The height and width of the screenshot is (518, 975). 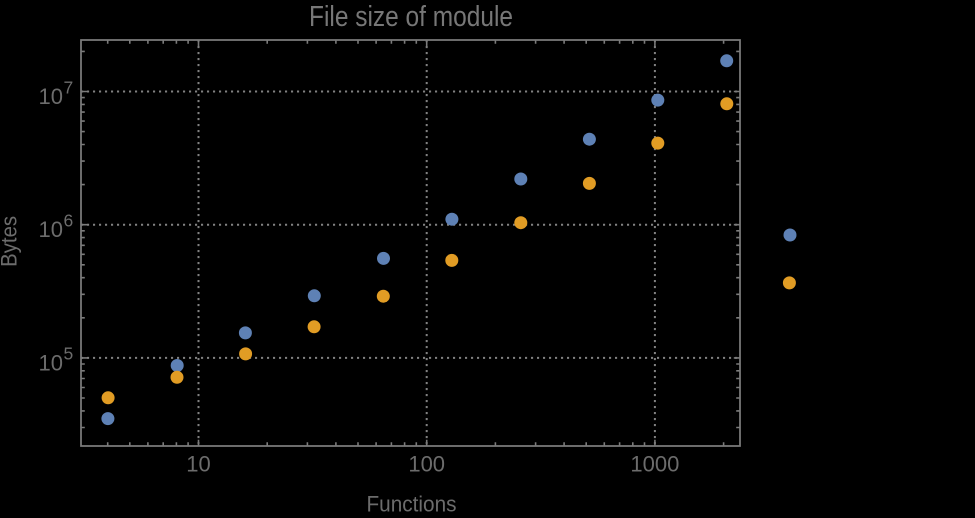 What do you see at coordinates (654, 464) in the screenshot?
I see `svg-text: 1000` at bounding box center [654, 464].